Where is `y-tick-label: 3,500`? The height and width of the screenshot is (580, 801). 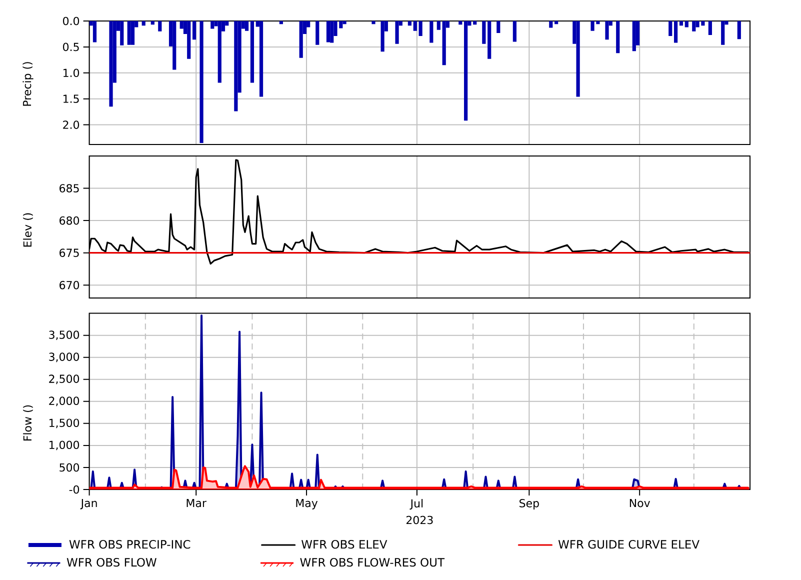 y-tick-label: 3,500 is located at coordinates (64, 335).